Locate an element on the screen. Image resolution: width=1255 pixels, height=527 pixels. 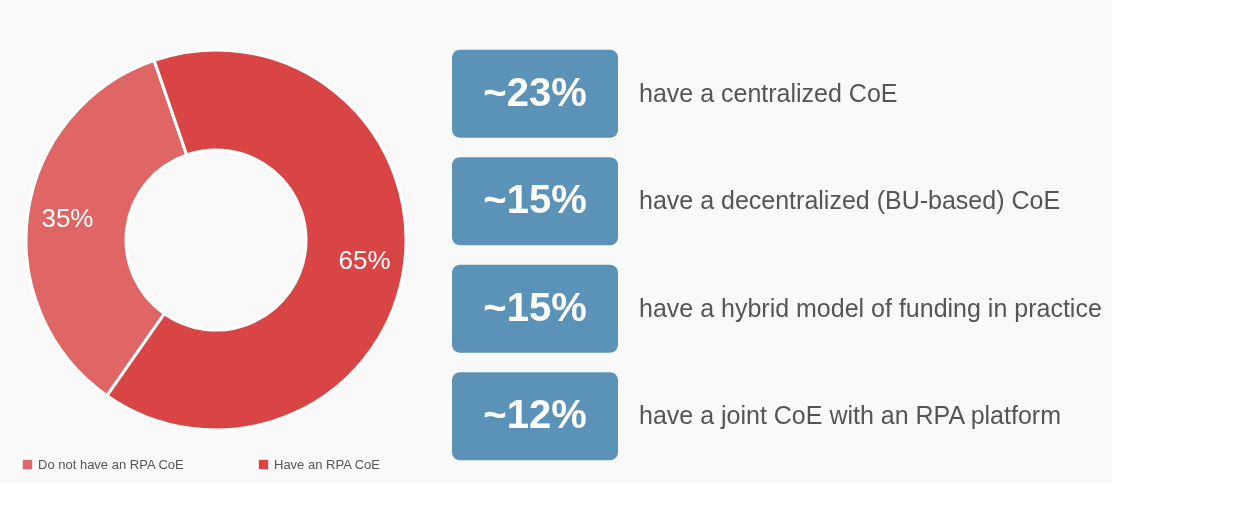
data-label: 65% is located at coordinates (364, 259).